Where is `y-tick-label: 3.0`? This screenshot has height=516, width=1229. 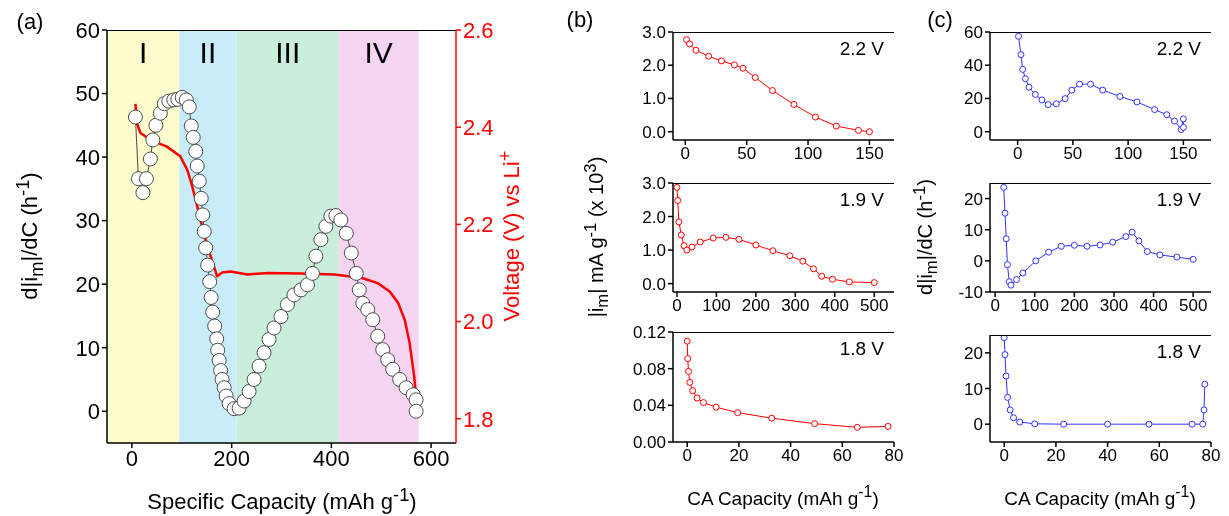
y-tick-label: 3.0 is located at coordinates (654, 184).